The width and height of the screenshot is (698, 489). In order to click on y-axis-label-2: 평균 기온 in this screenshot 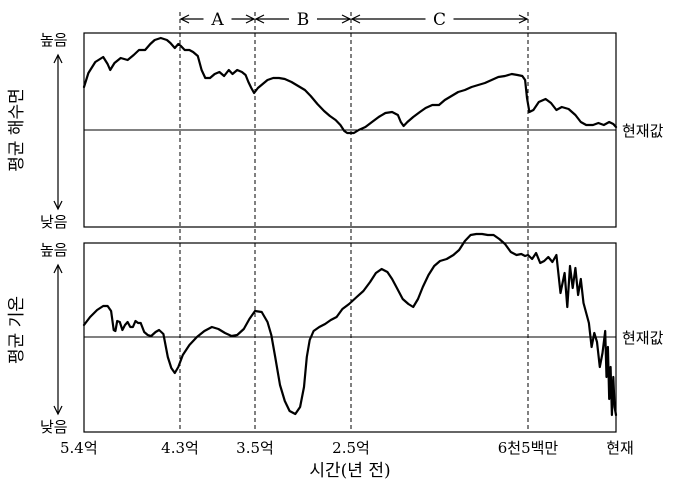, I will do `click(17, 330)`.